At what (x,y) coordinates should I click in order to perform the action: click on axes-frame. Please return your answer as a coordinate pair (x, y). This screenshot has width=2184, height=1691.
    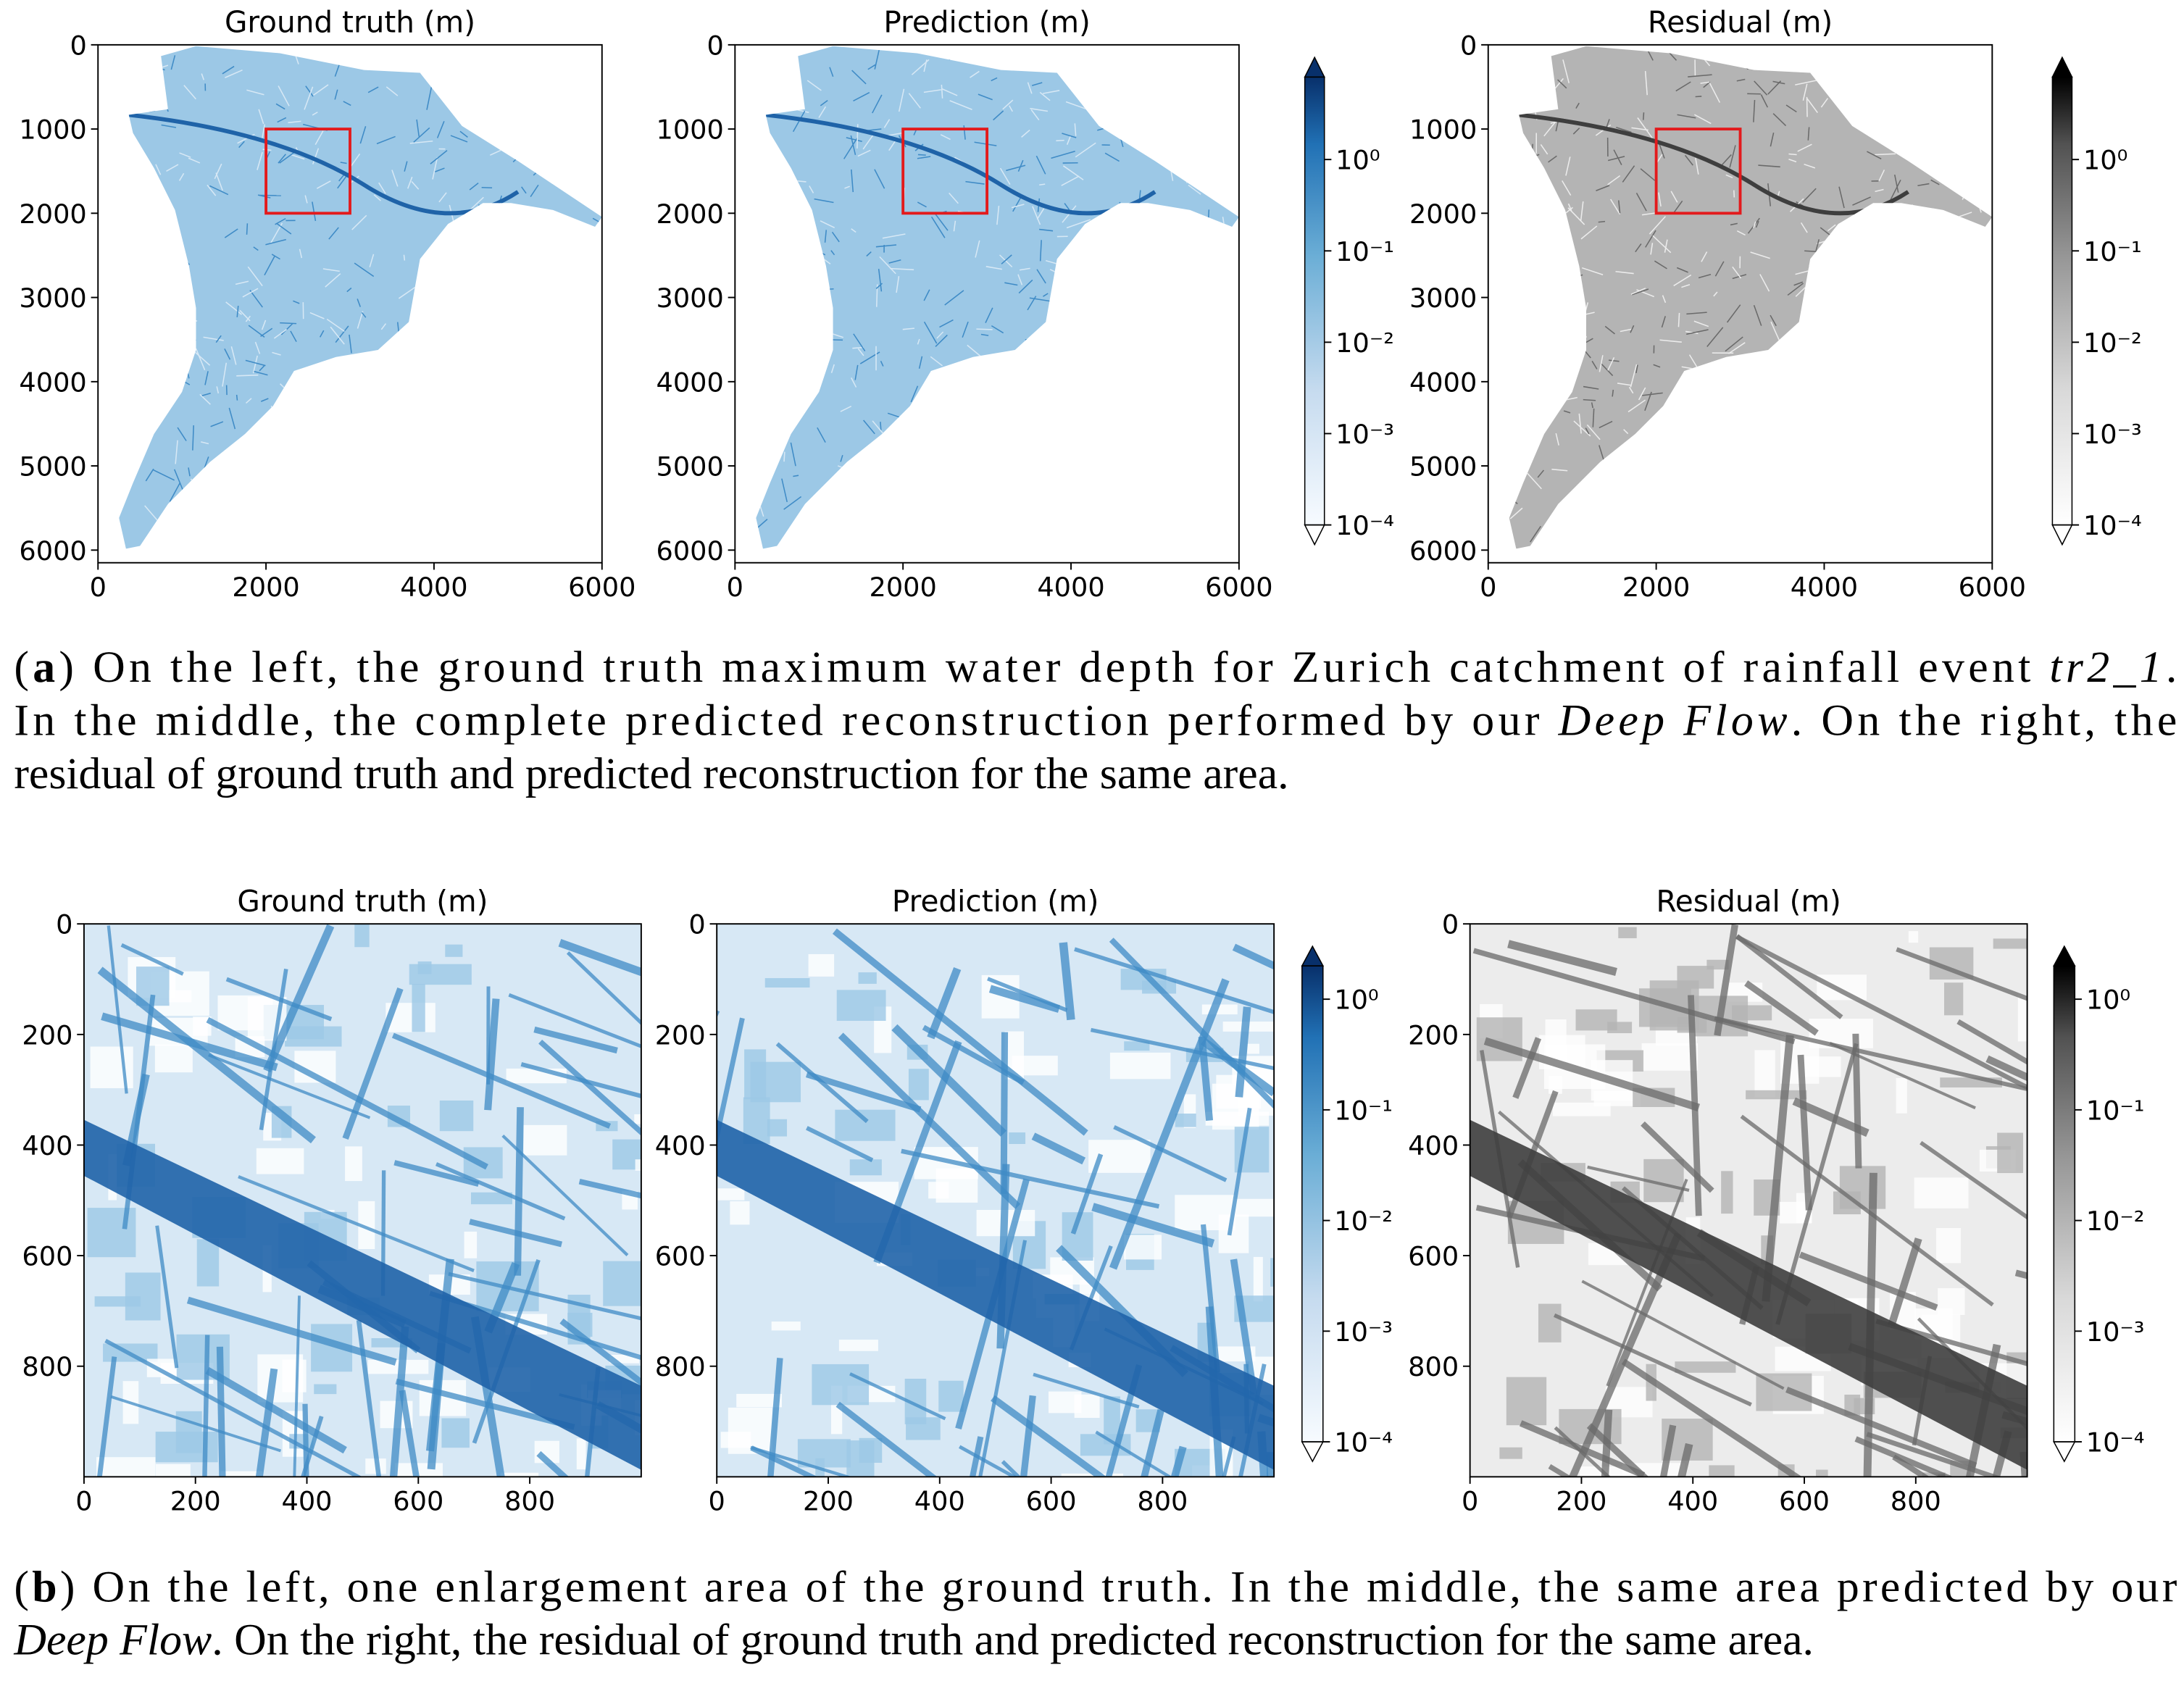
    Looking at the image, I should click on (362, 1200).